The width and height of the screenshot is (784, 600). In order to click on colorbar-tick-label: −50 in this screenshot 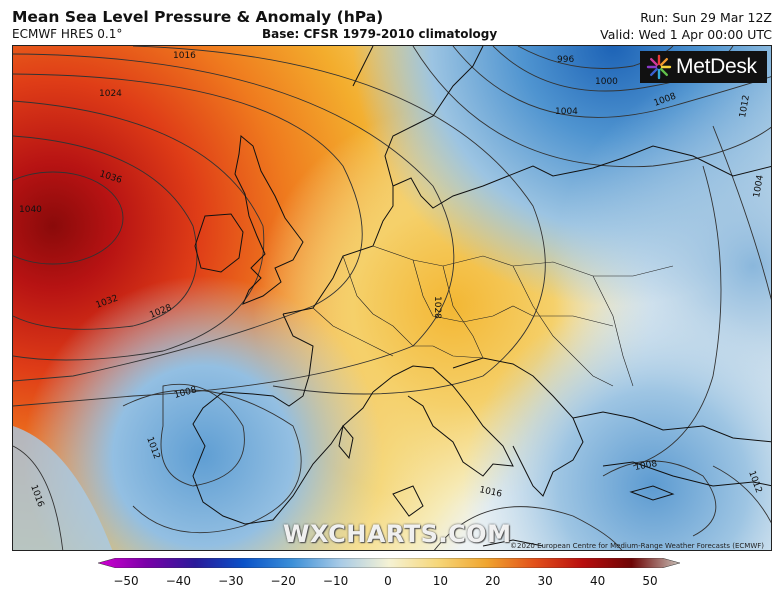, I will do `click(126, 581)`.